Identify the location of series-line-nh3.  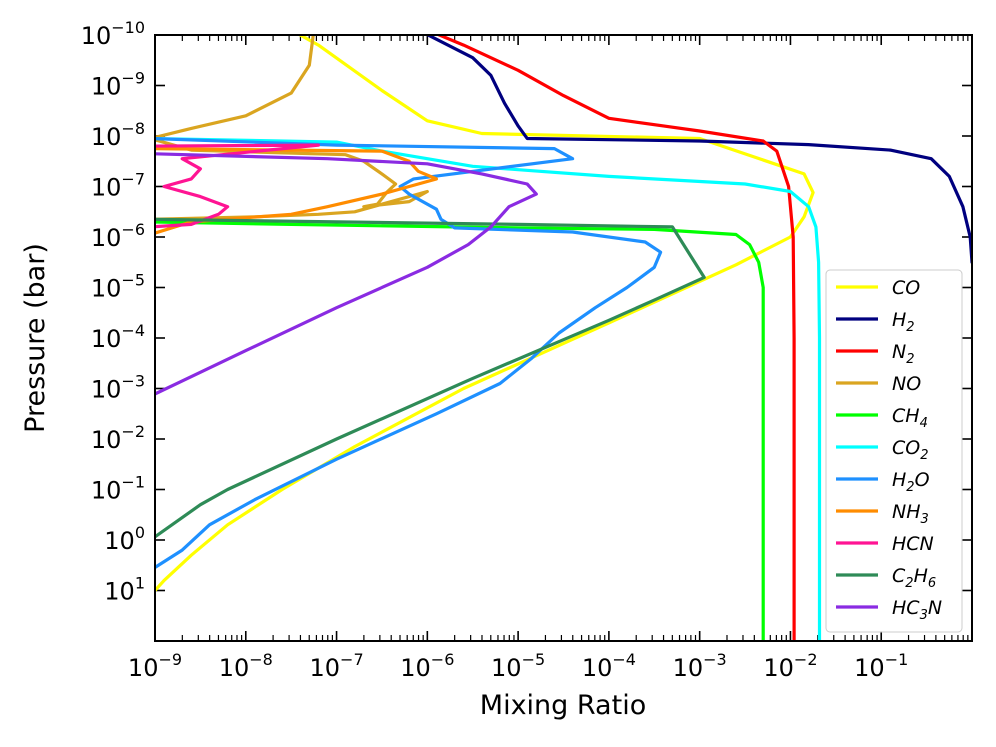
(296, 191).